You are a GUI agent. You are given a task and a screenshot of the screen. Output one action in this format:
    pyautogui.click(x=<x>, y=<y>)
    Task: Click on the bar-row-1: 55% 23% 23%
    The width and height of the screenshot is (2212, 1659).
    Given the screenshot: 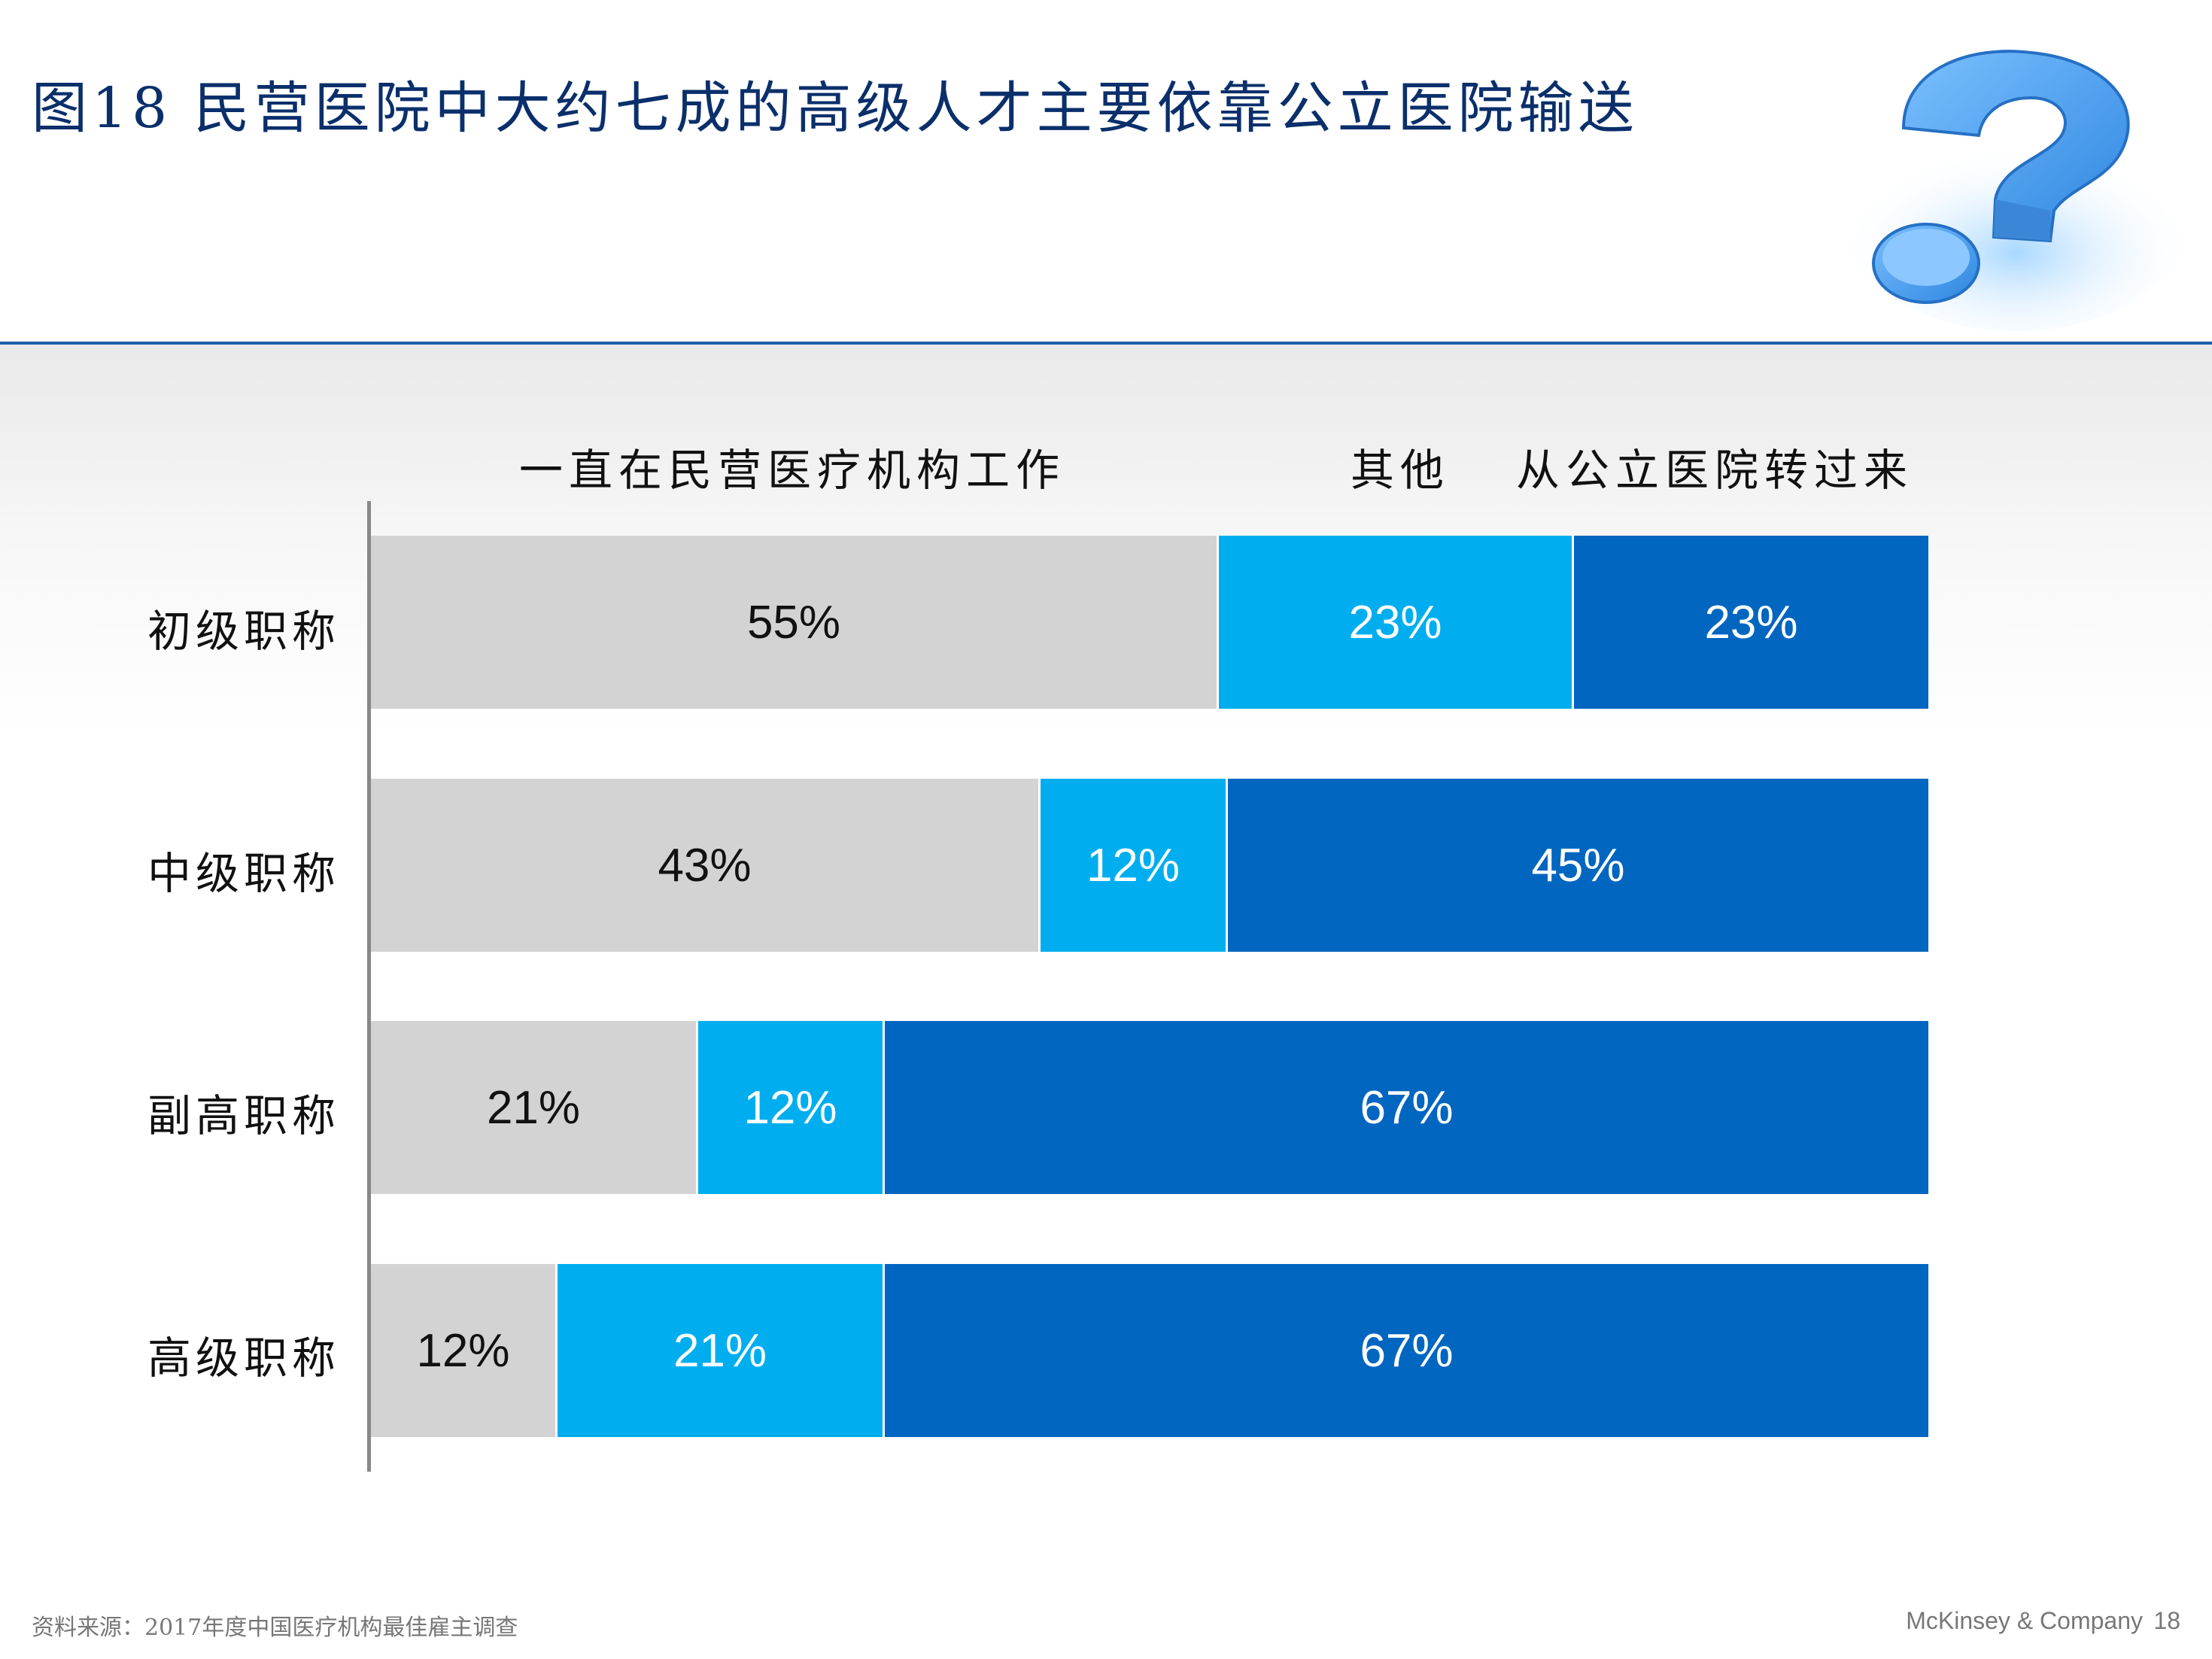 What is the action you would take?
    pyautogui.click(x=1149, y=622)
    